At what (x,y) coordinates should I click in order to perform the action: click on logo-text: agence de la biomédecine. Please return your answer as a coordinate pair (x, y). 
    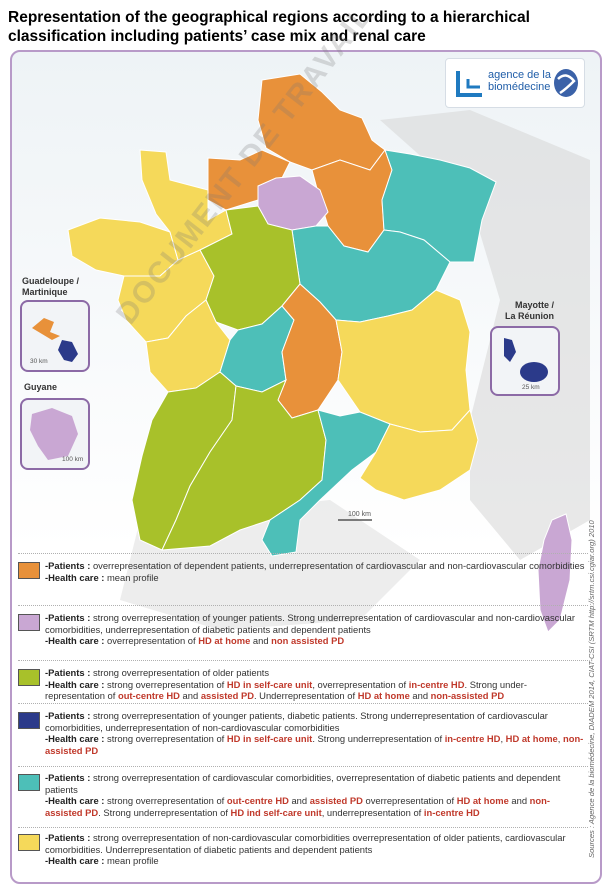
    Looking at the image, I should click on (519, 81).